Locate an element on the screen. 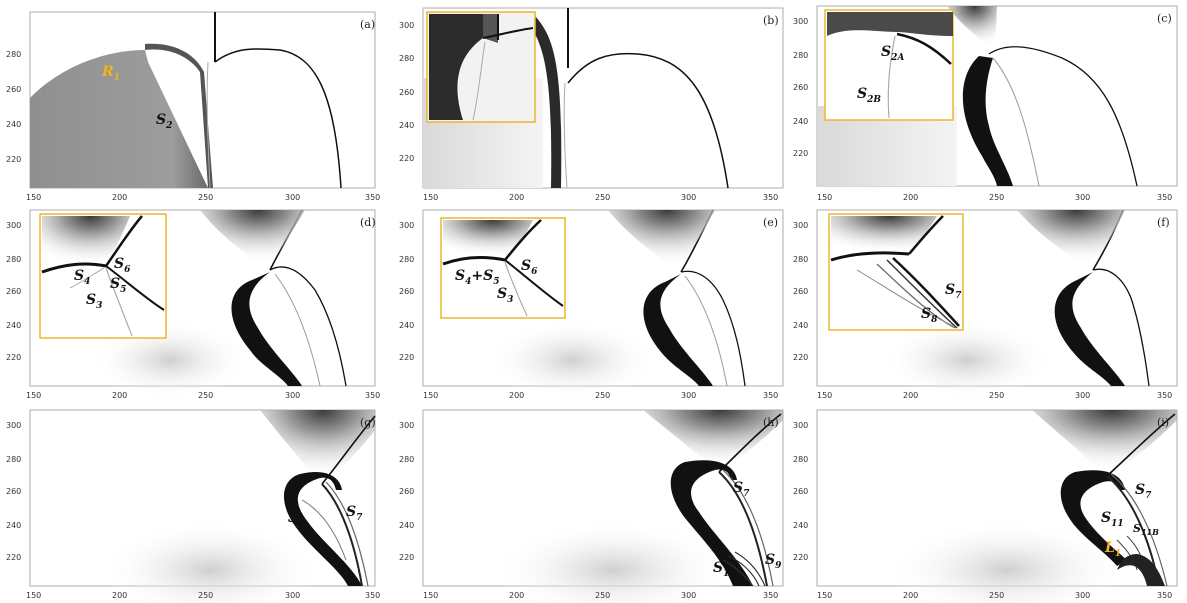 The image size is (1187, 603). panel-label: (b) is located at coordinates (771, 20).